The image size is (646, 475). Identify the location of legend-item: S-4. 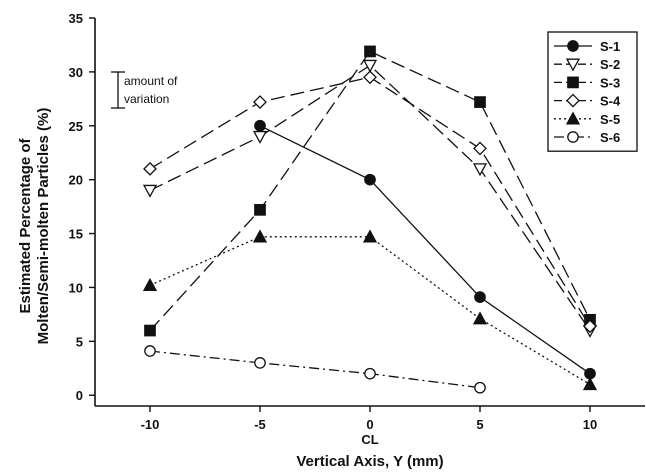
(587, 101).